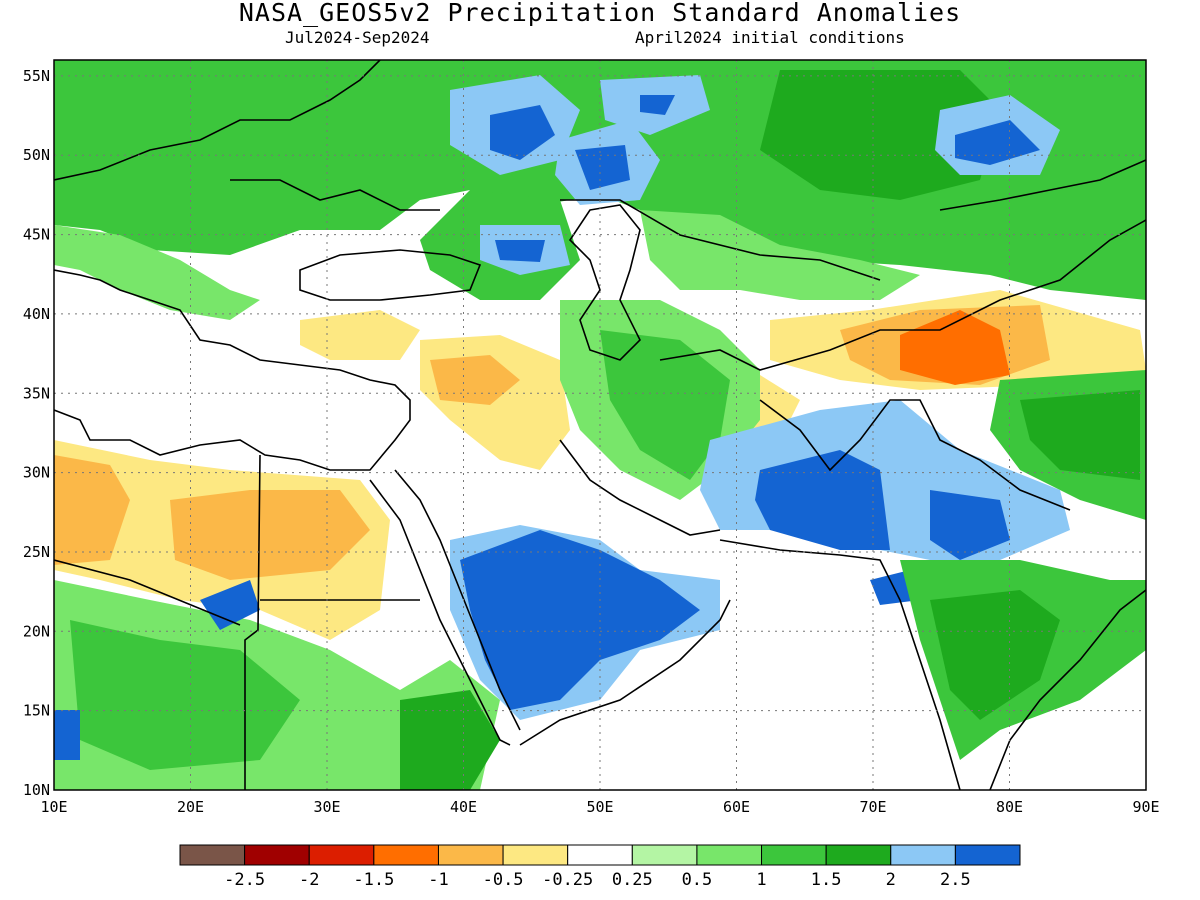 The width and height of the screenshot is (1200, 900). Describe the element at coordinates (1067, 689) in the screenshot. I see `coastline-india-east` at that location.